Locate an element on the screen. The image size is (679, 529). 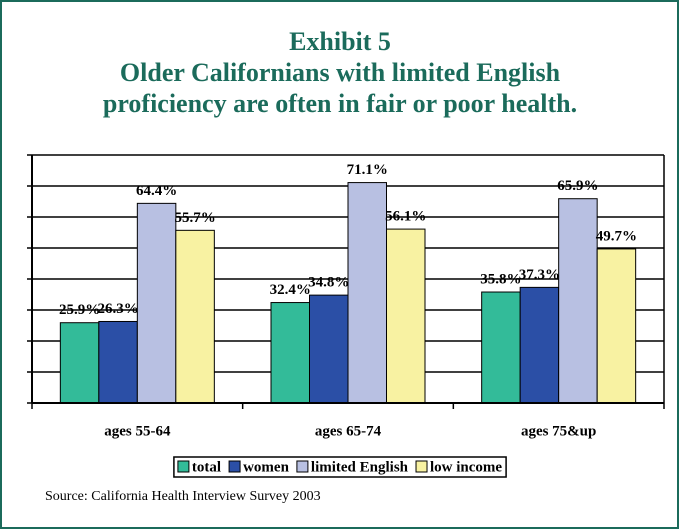
x-tick-label: ages 55-64 is located at coordinates (137, 431).